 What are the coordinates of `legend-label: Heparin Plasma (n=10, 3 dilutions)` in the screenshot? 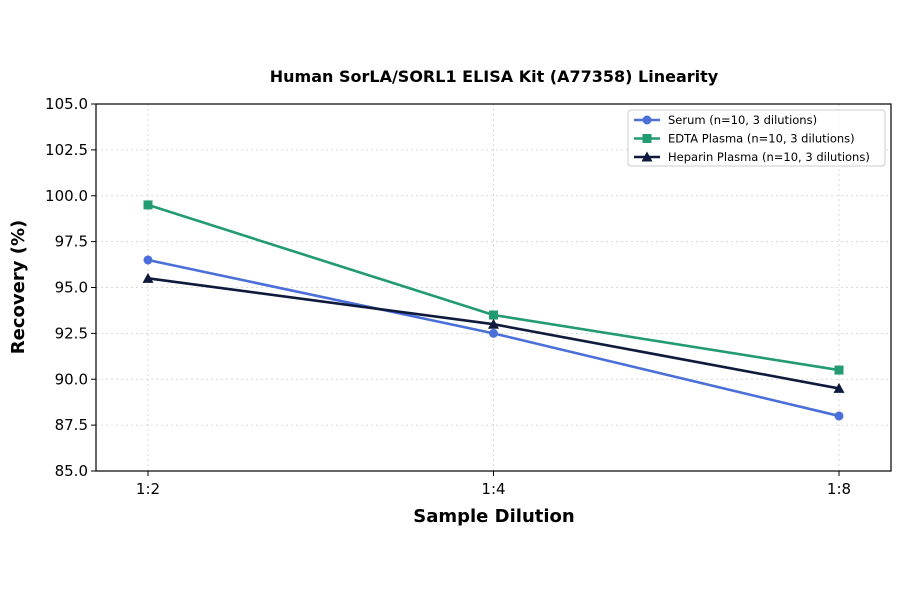 It's located at (769, 157).